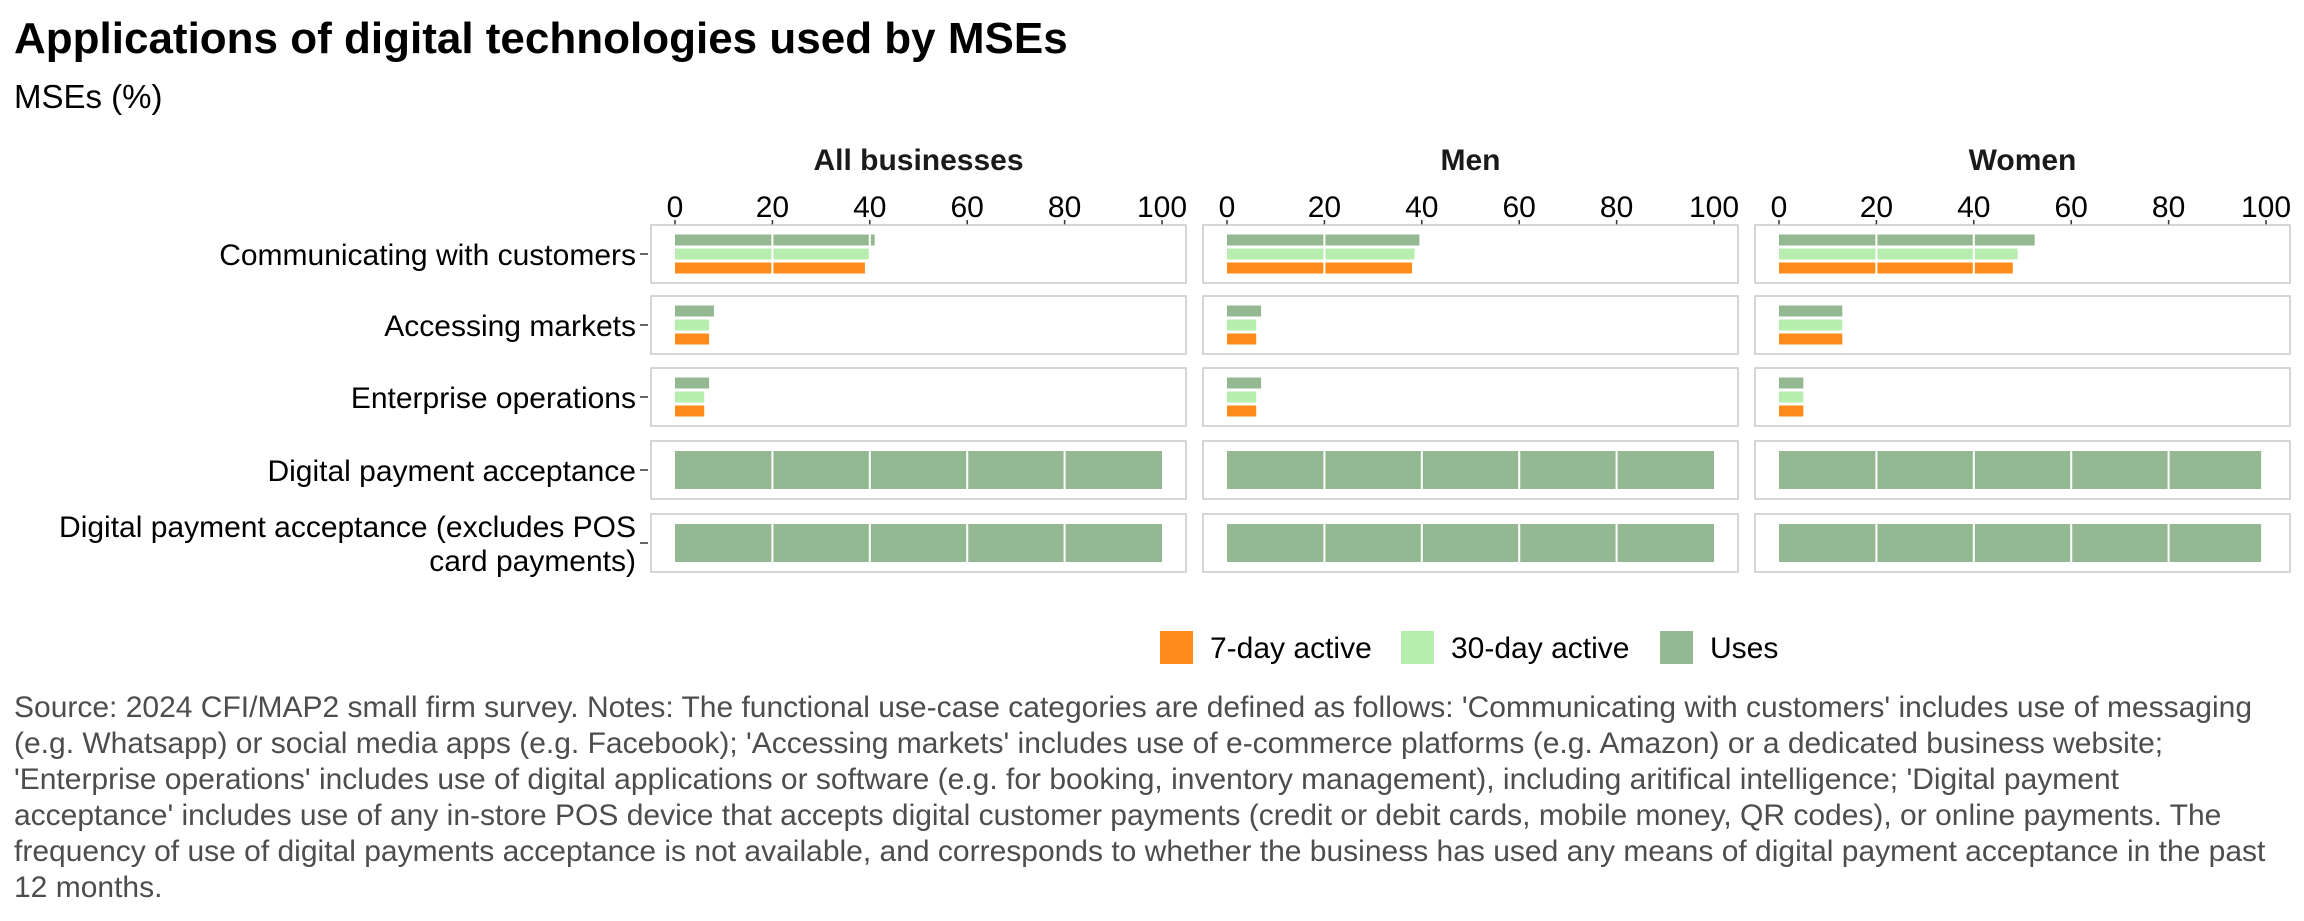  What do you see at coordinates (1540, 648) in the screenshot?
I see `legend-label: 30-day active` at bounding box center [1540, 648].